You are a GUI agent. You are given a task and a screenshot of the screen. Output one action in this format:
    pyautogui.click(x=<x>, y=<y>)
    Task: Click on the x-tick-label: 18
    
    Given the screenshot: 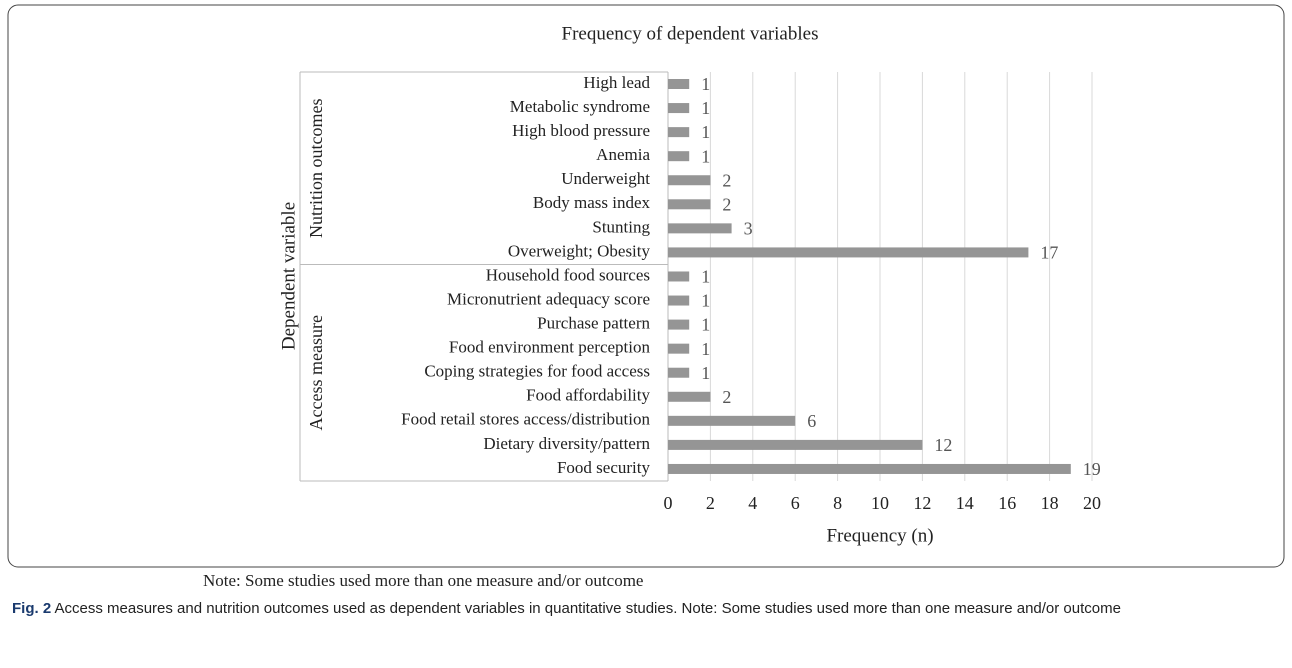 What is the action you would take?
    pyautogui.click(x=1050, y=503)
    